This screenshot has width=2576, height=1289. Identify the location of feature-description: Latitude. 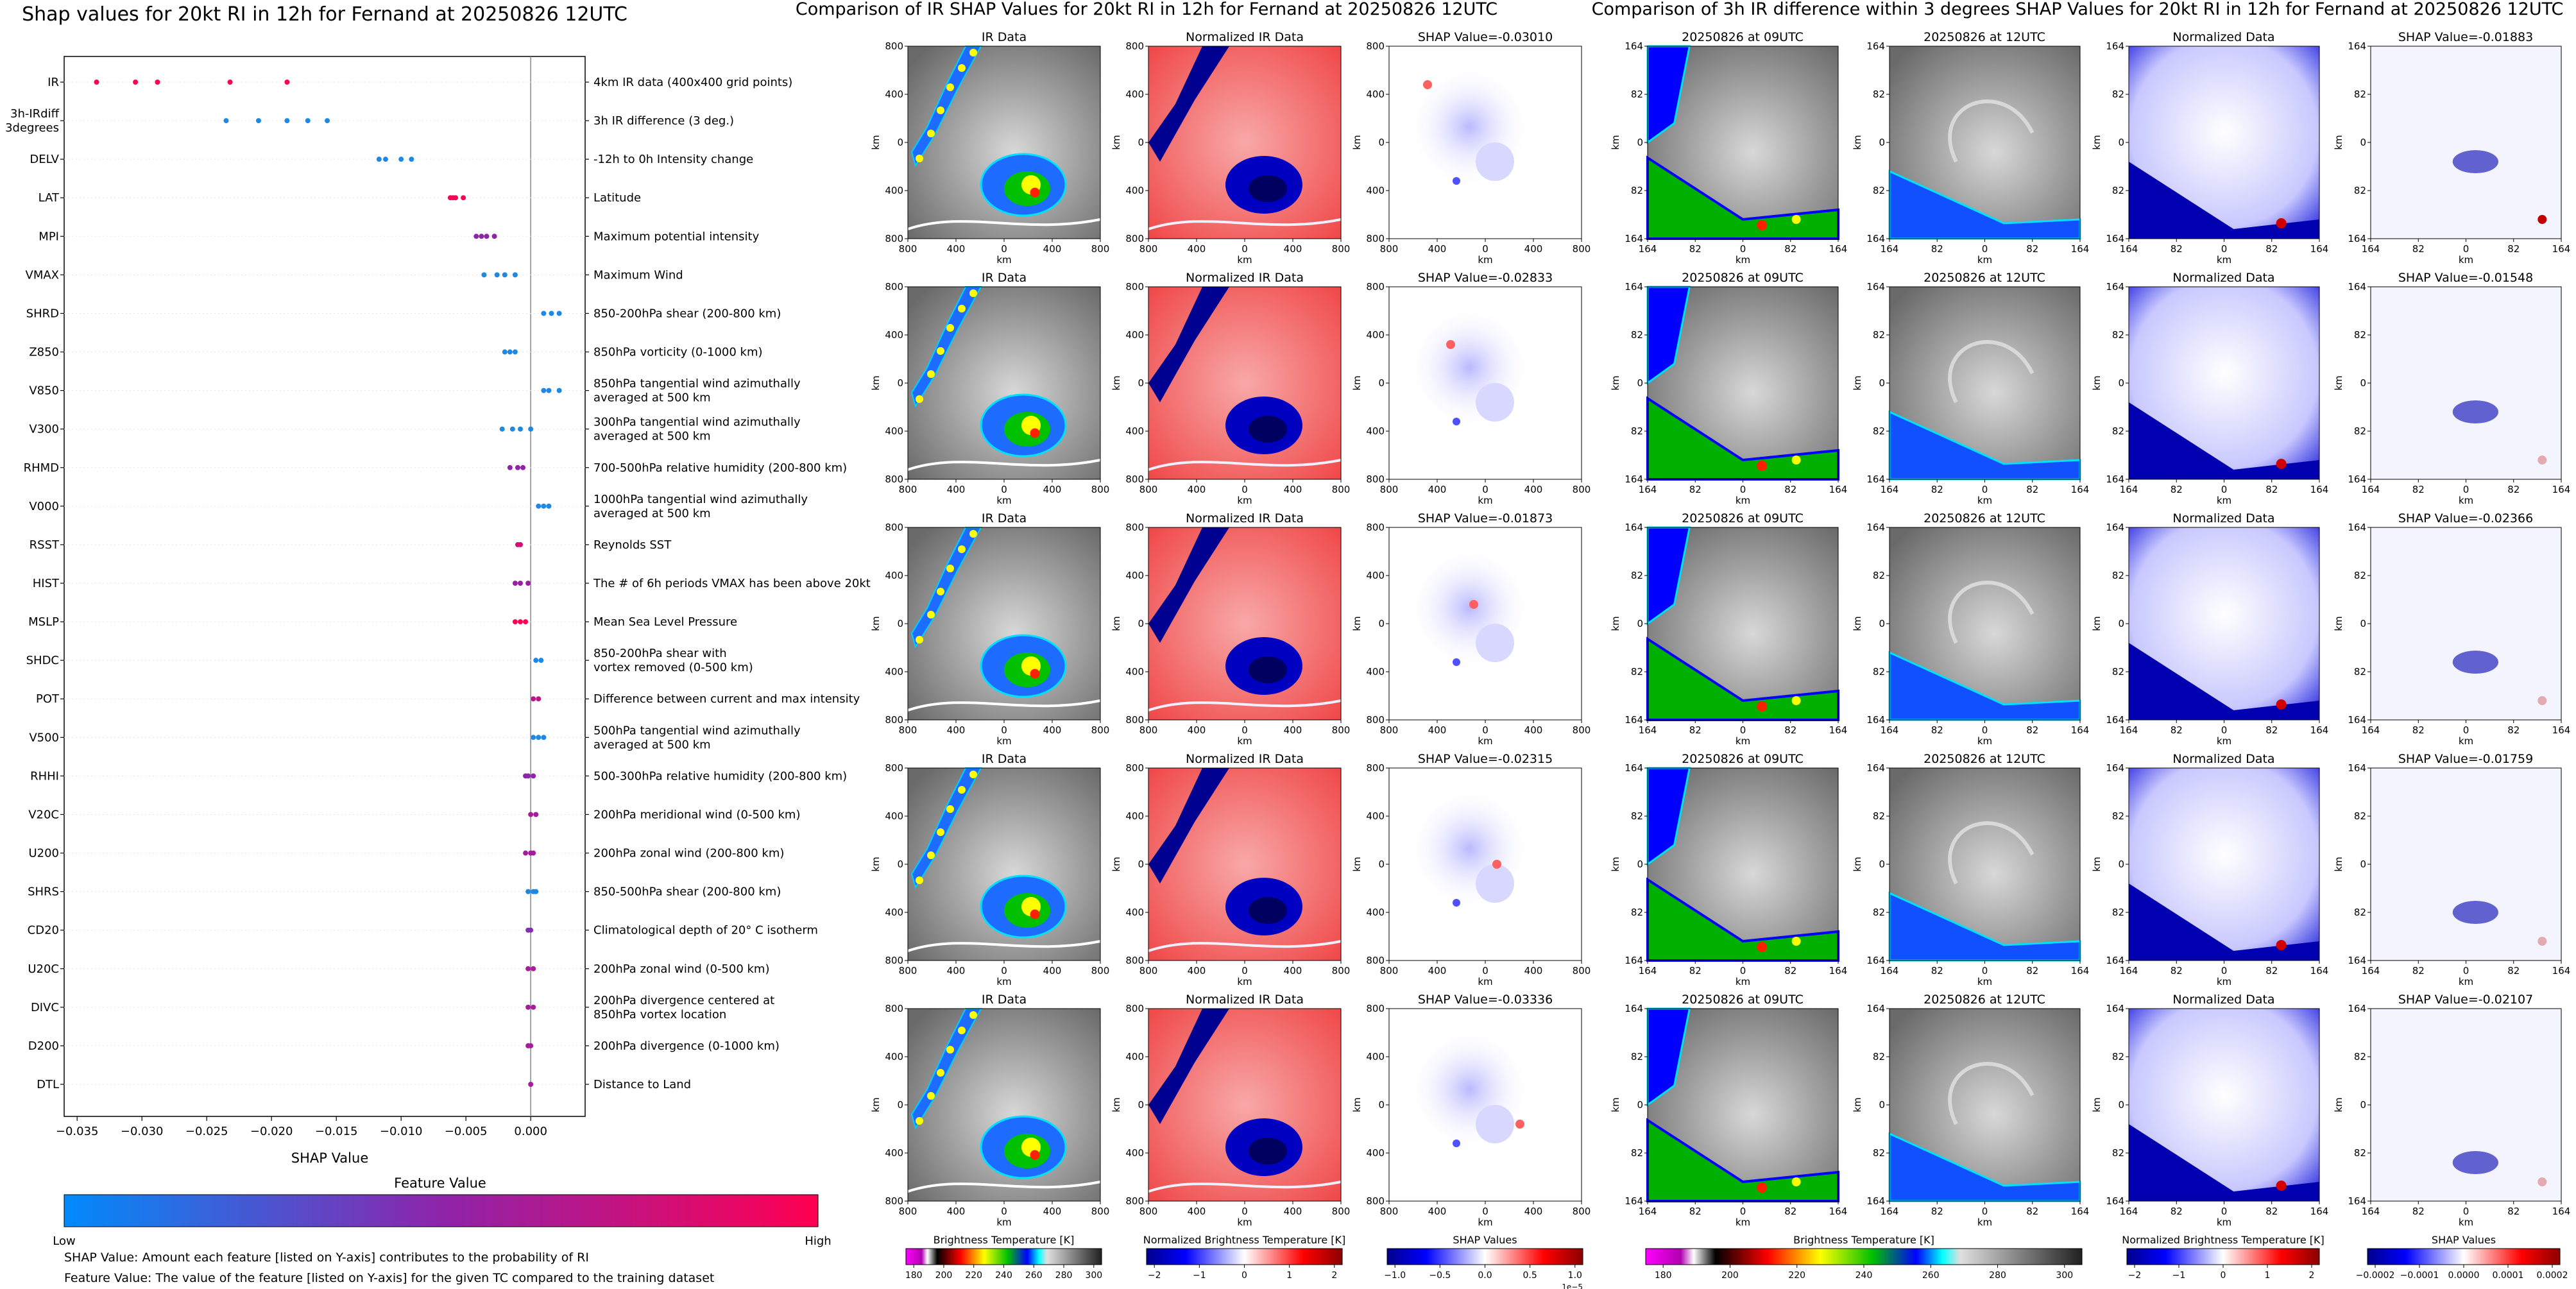
(617, 198).